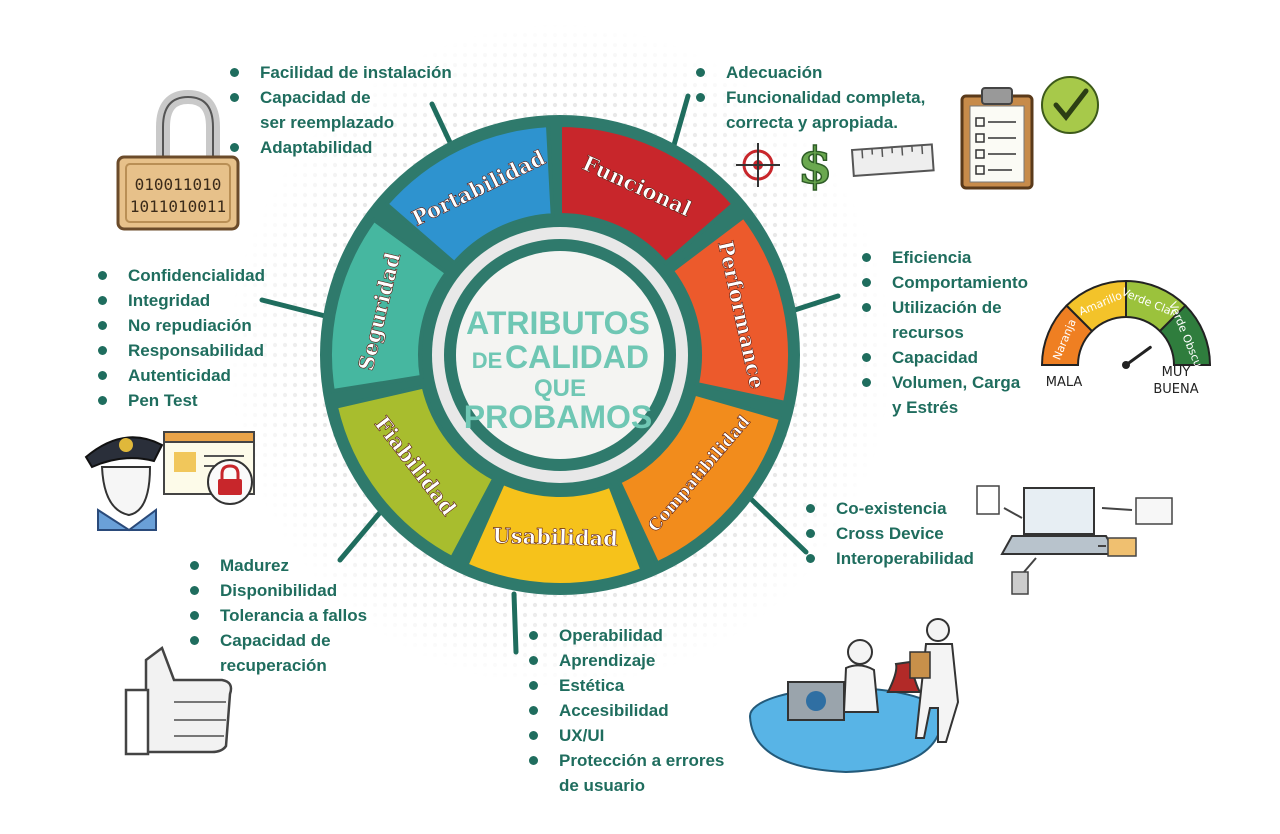 This screenshot has height=834, width=1280. What do you see at coordinates (180, 275) in the screenshot?
I see `list-item: Confidencialidad` at bounding box center [180, 275].